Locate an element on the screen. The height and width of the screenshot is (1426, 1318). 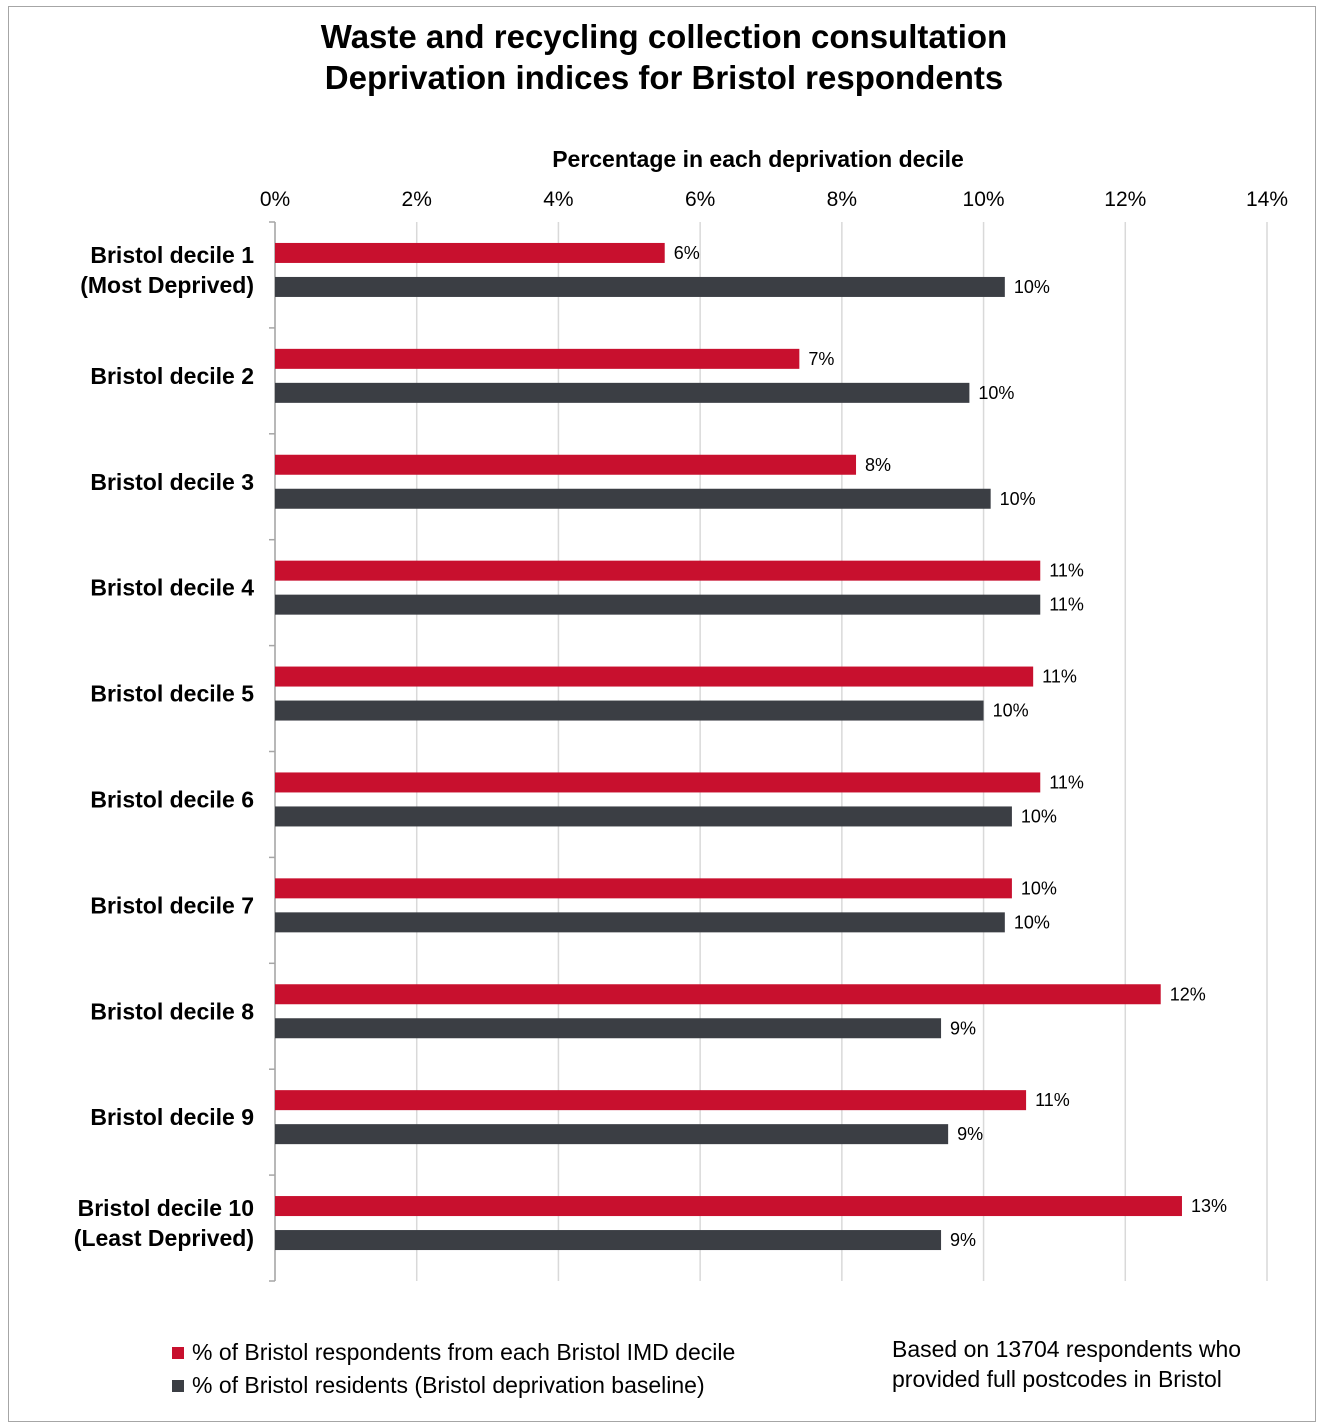
category-label: Bristol decile 8 is located at coordinates (172, 1011).